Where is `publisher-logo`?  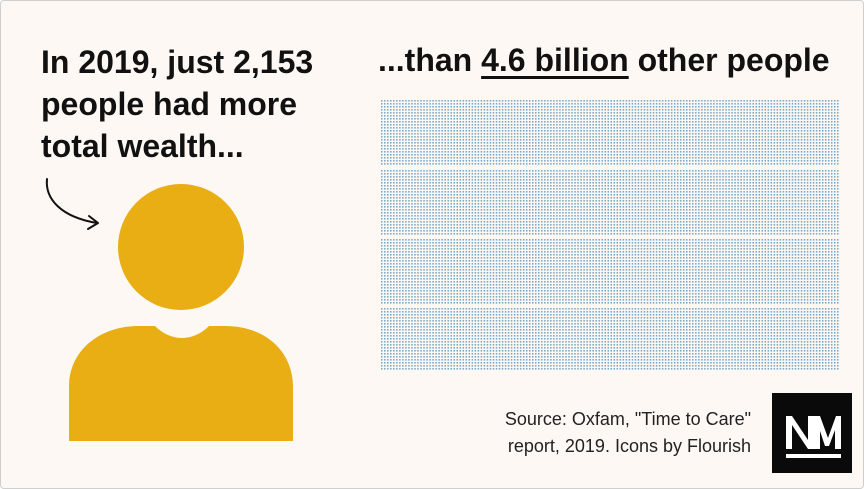 publisher-logo is located at coordinates (812, 433).